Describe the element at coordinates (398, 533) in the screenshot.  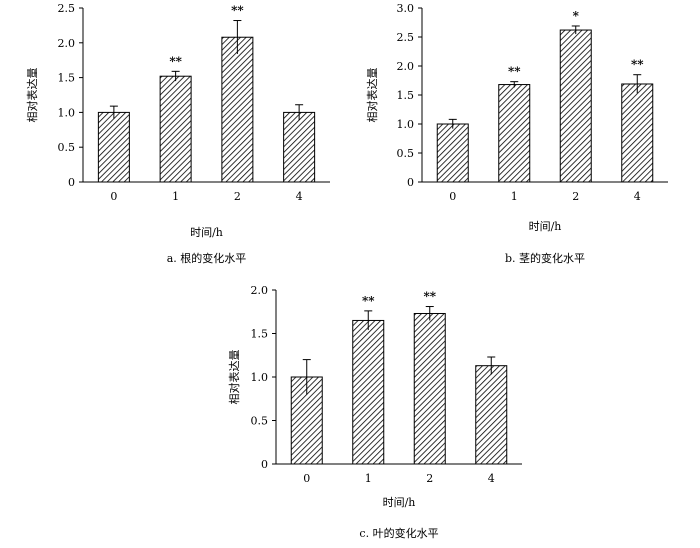
I see `panel-caption: c. 叶的变化水平` at that location.